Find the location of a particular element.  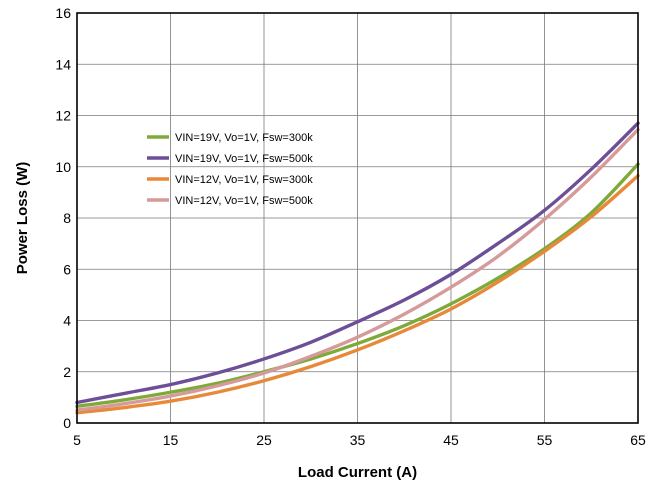

y-tick-label: 14 is located at coordinates (63, 64).